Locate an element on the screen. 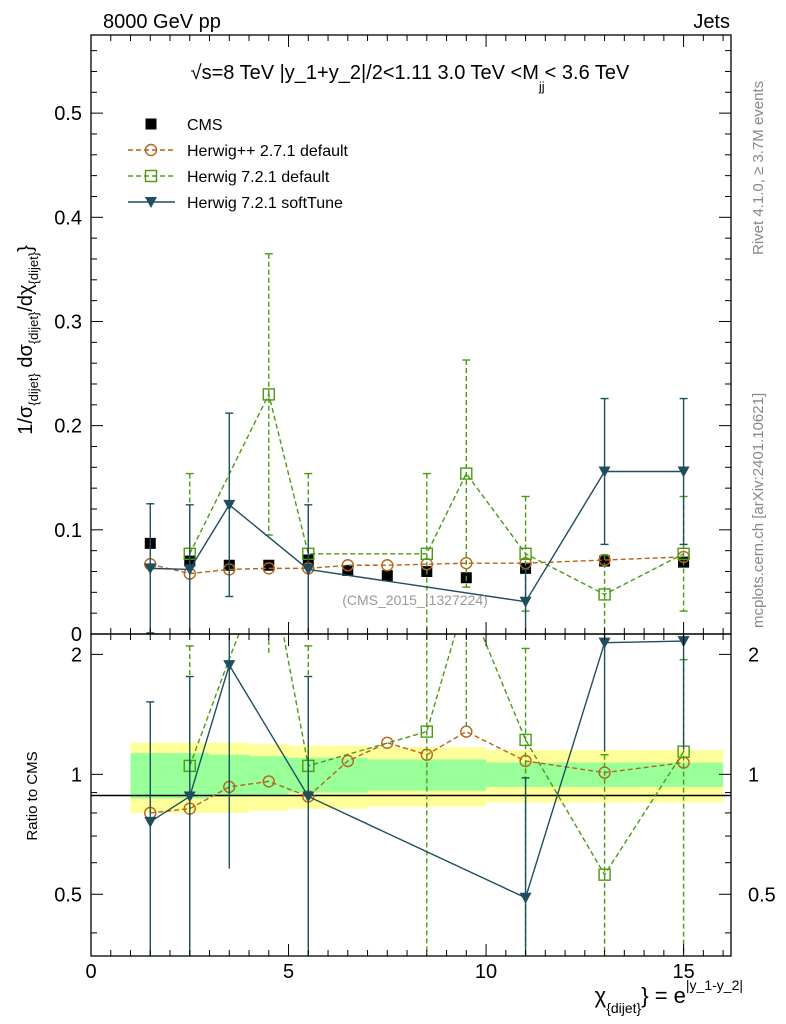  y-tick-label-top: 0.2 is located at coordinates (68, 427).